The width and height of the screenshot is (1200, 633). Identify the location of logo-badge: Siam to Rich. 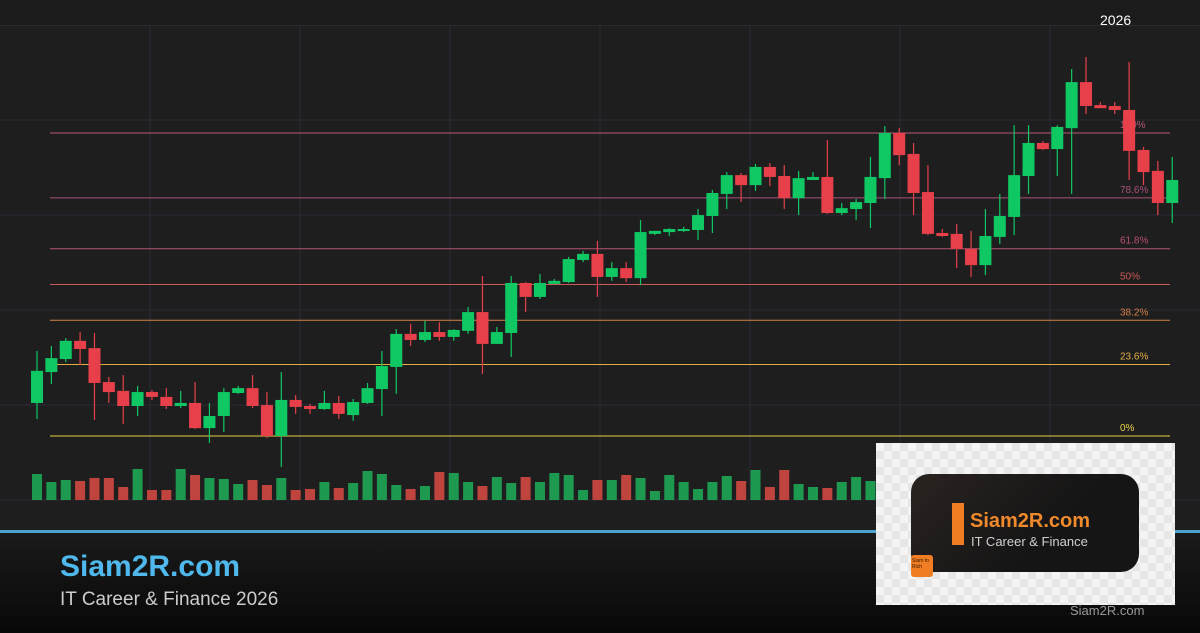
(922, 566).